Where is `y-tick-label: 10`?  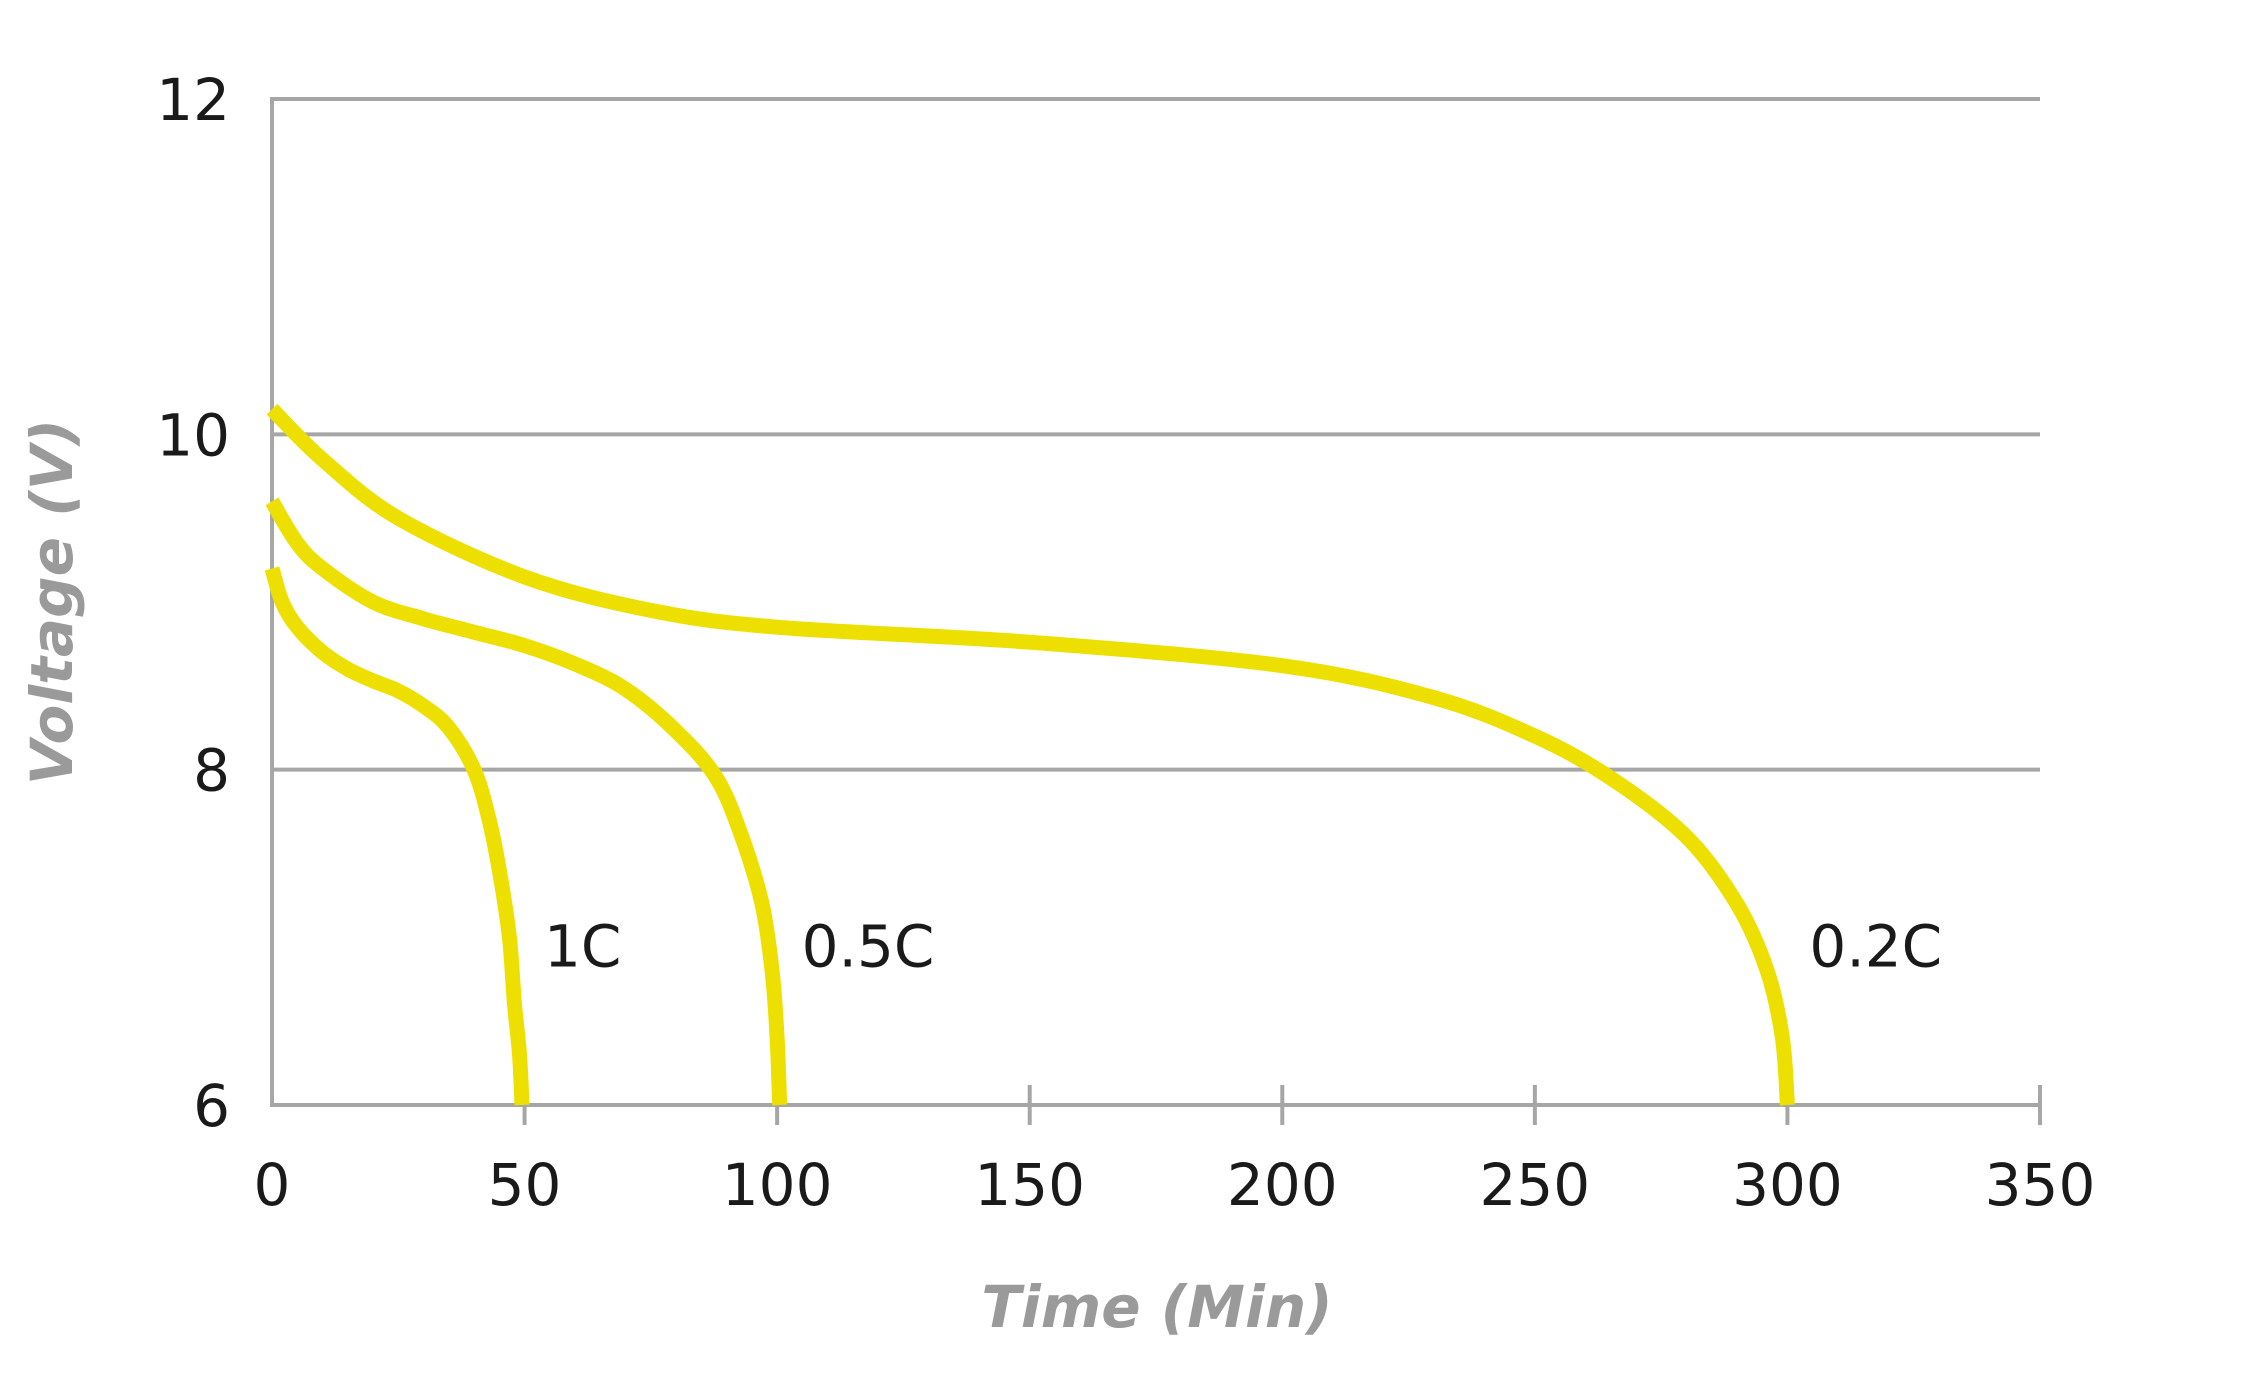 y-tick-label: 10 is located at coordinates (193, 435).